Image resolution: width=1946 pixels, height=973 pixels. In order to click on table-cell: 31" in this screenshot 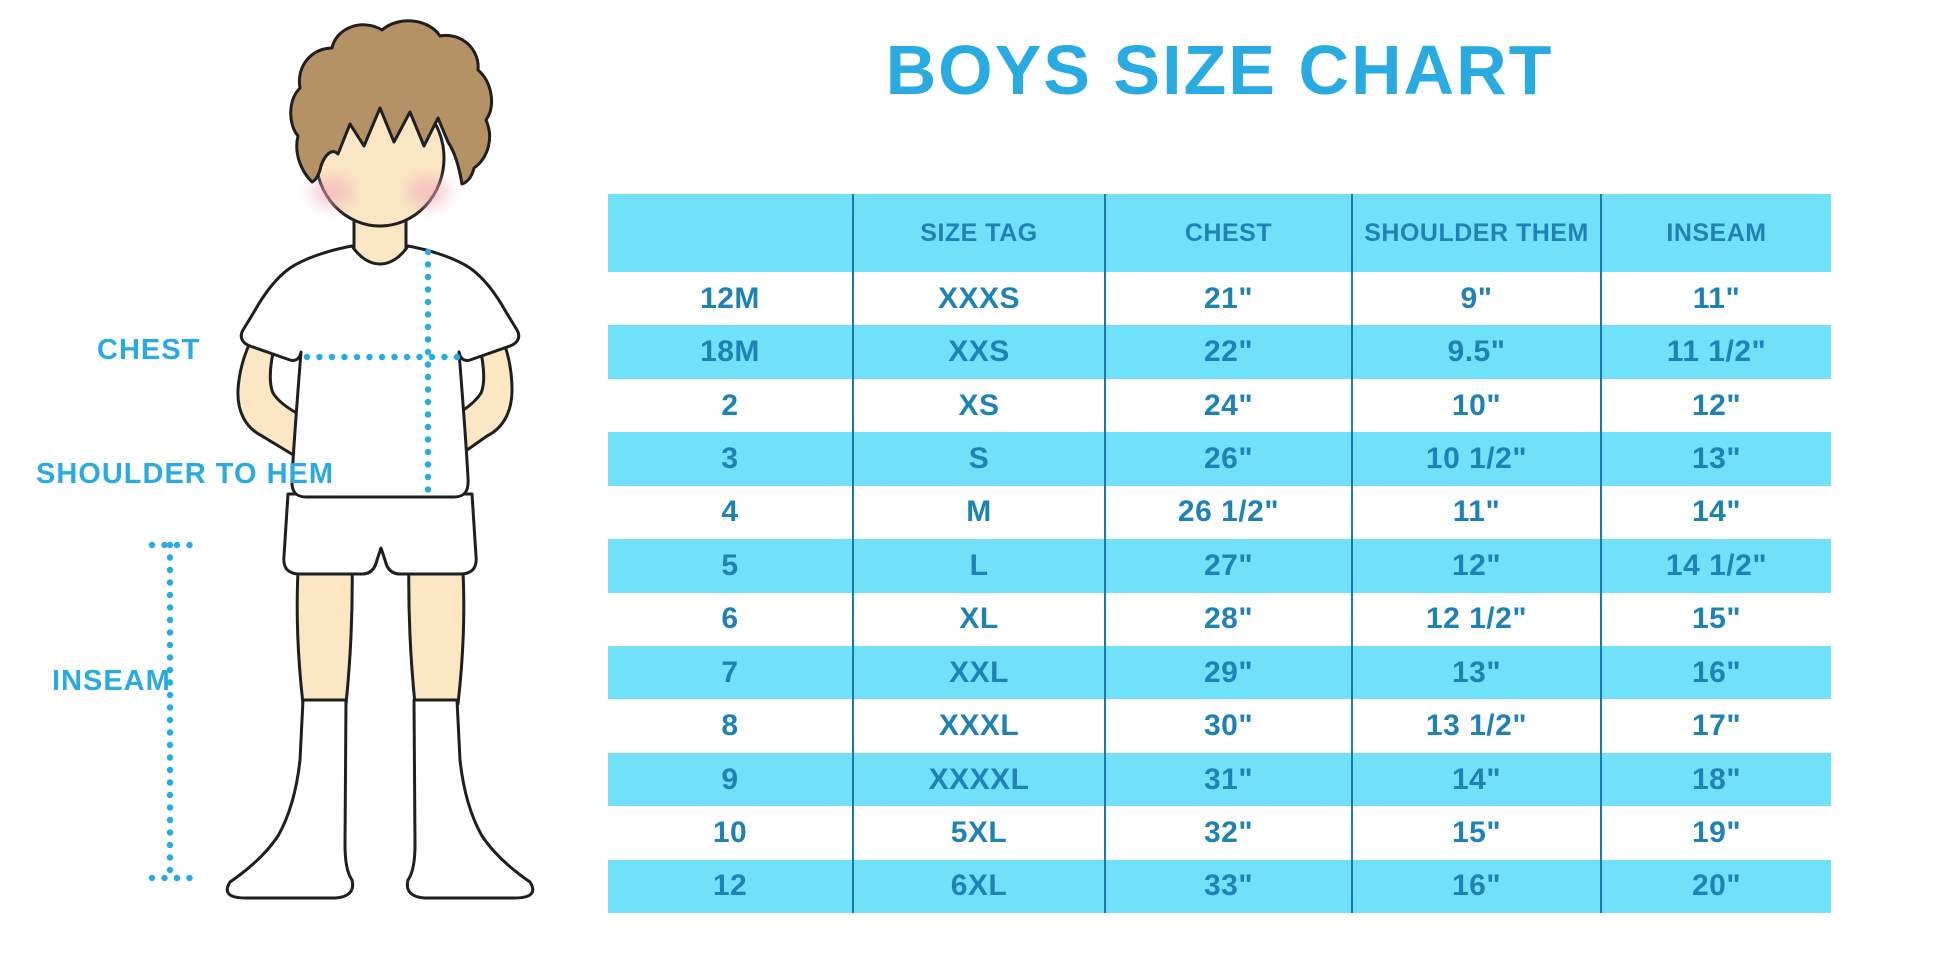, I will do `click(1227, 779)`.